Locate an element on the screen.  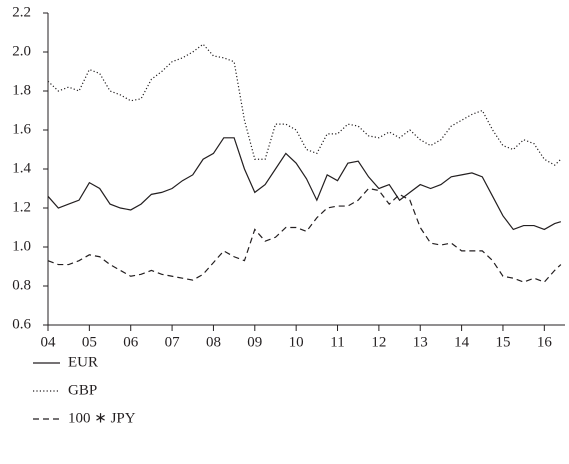
x-tick-label: 11 is located at coordinates (337, 342).